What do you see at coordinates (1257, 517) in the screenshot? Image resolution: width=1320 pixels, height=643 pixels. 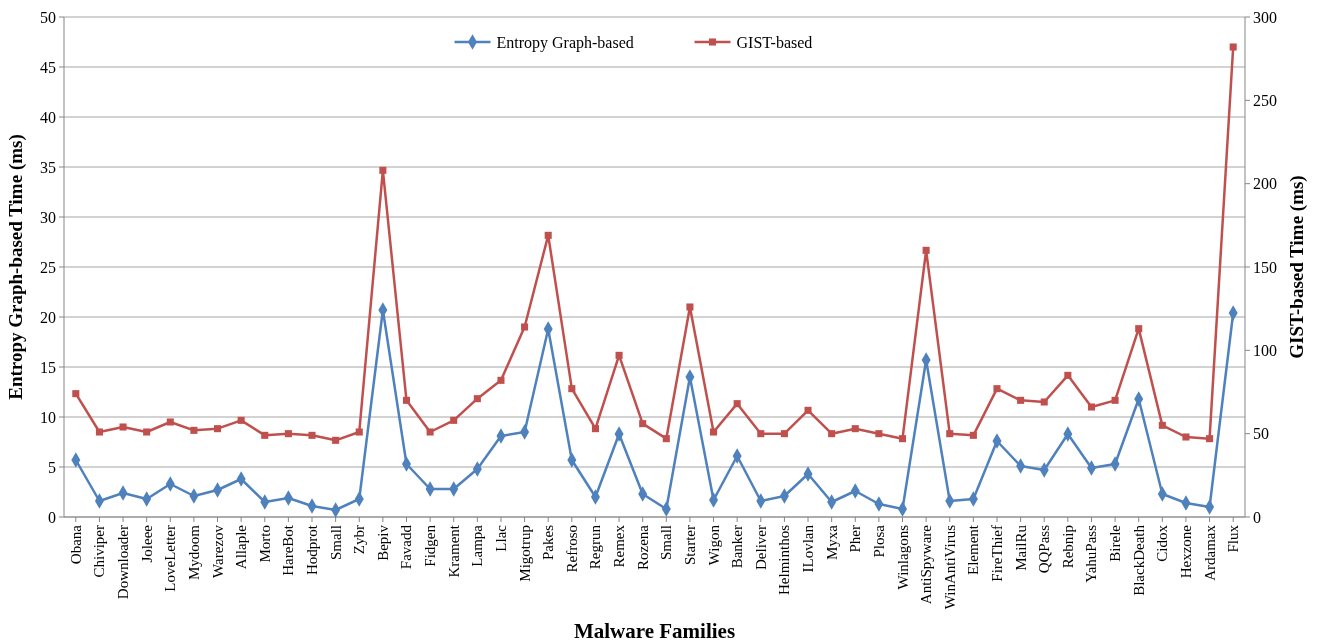 I see `y2-tick-label: 0` at bounding box center [1257, 517].